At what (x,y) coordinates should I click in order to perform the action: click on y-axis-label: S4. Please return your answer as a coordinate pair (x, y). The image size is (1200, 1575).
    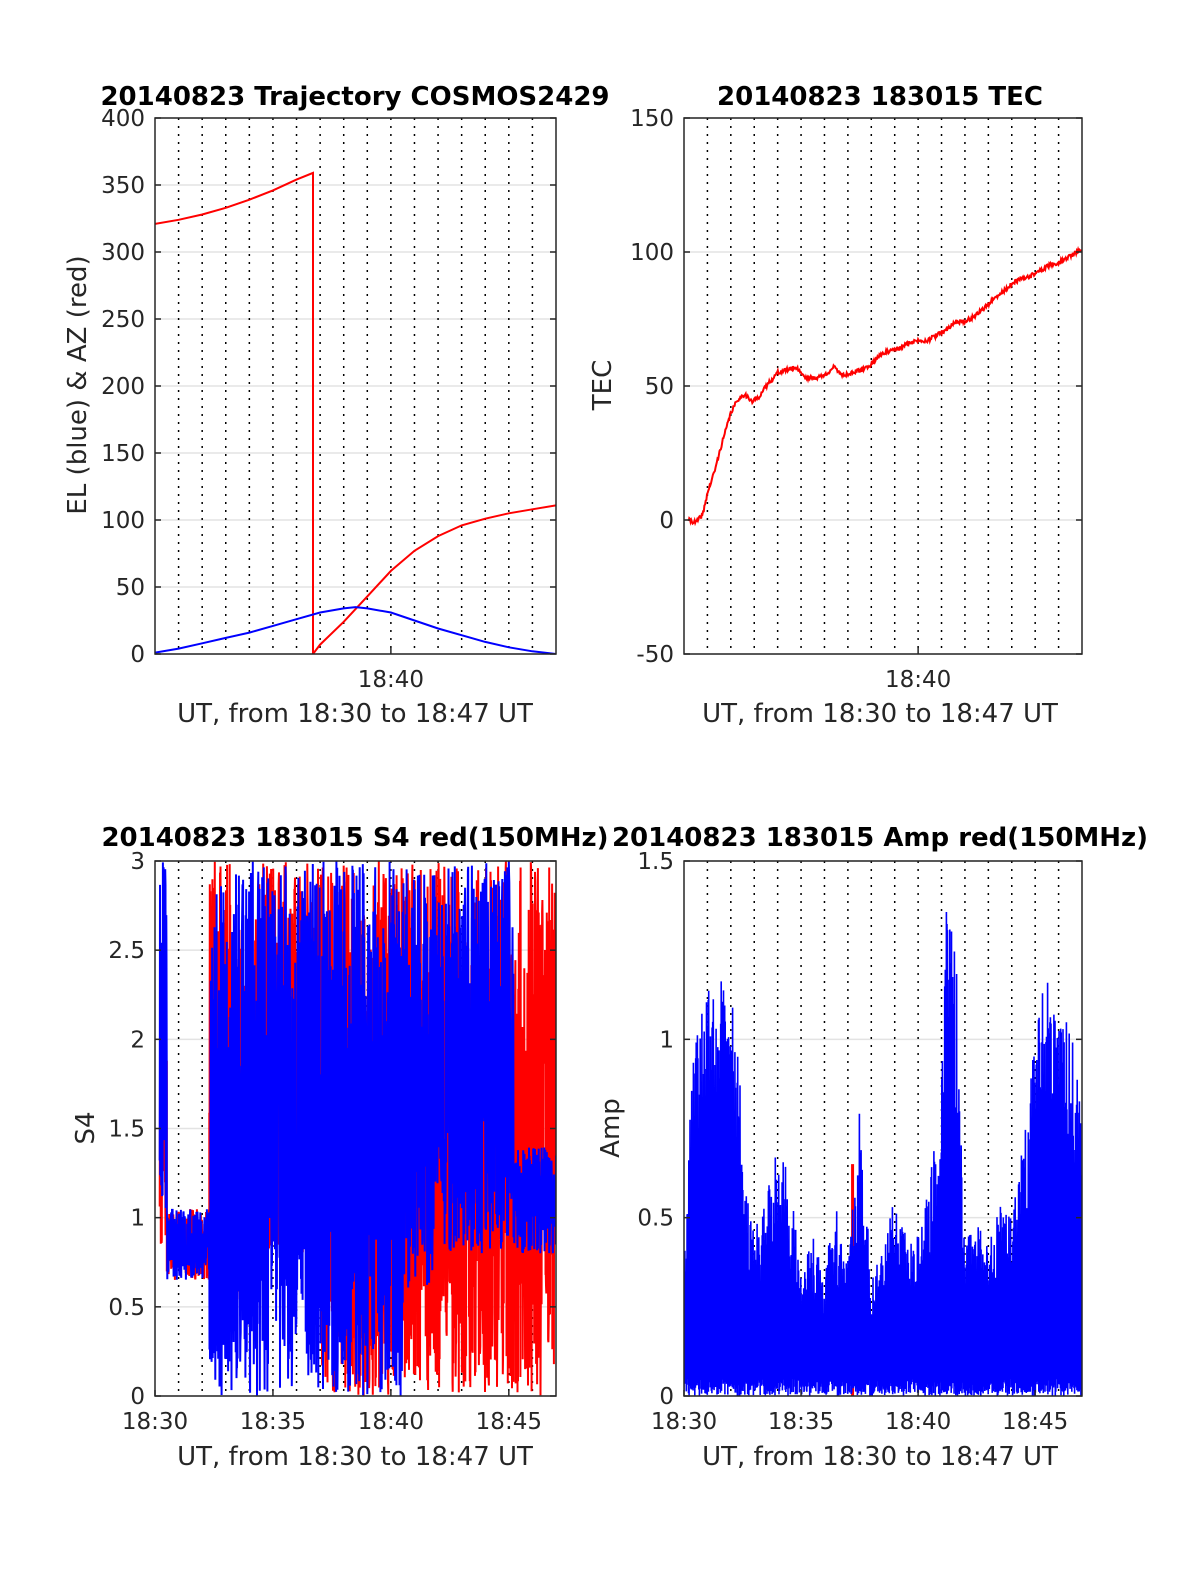
    Looking at the image, I should click on (86, 1127).